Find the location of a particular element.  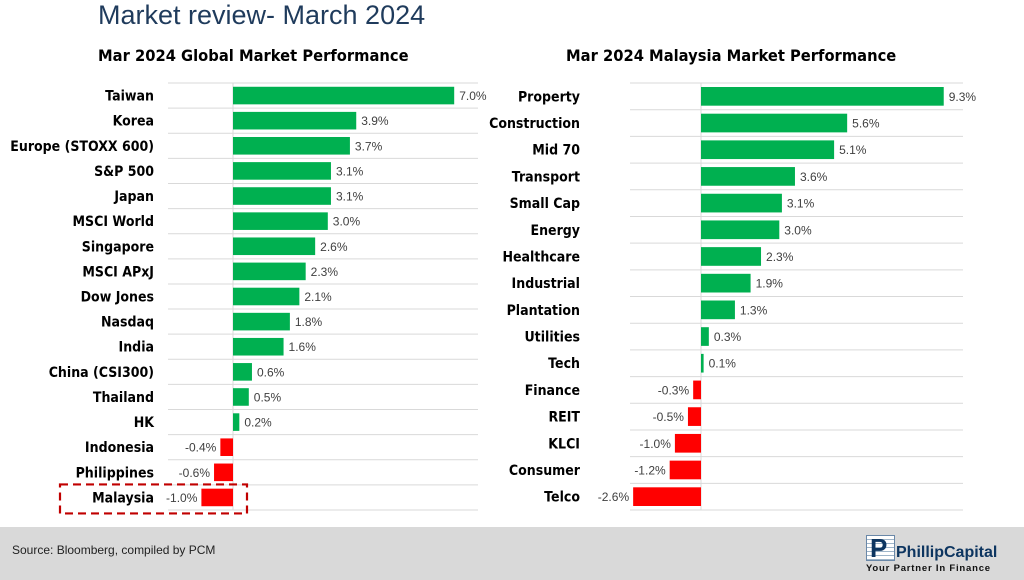

data-label: -0.4% is located at coordinates (201, 448).